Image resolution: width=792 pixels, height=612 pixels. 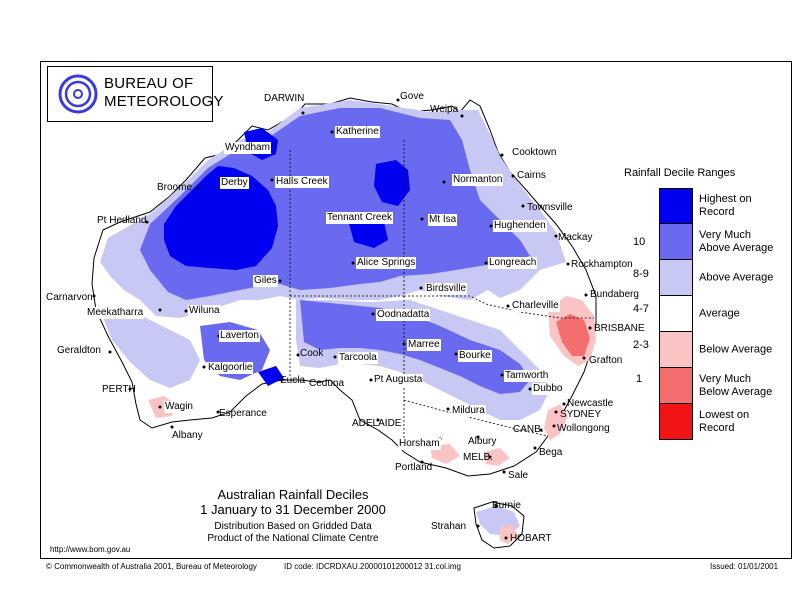 I want to click on legend-label: Below Average, so click(x=735, y=350).